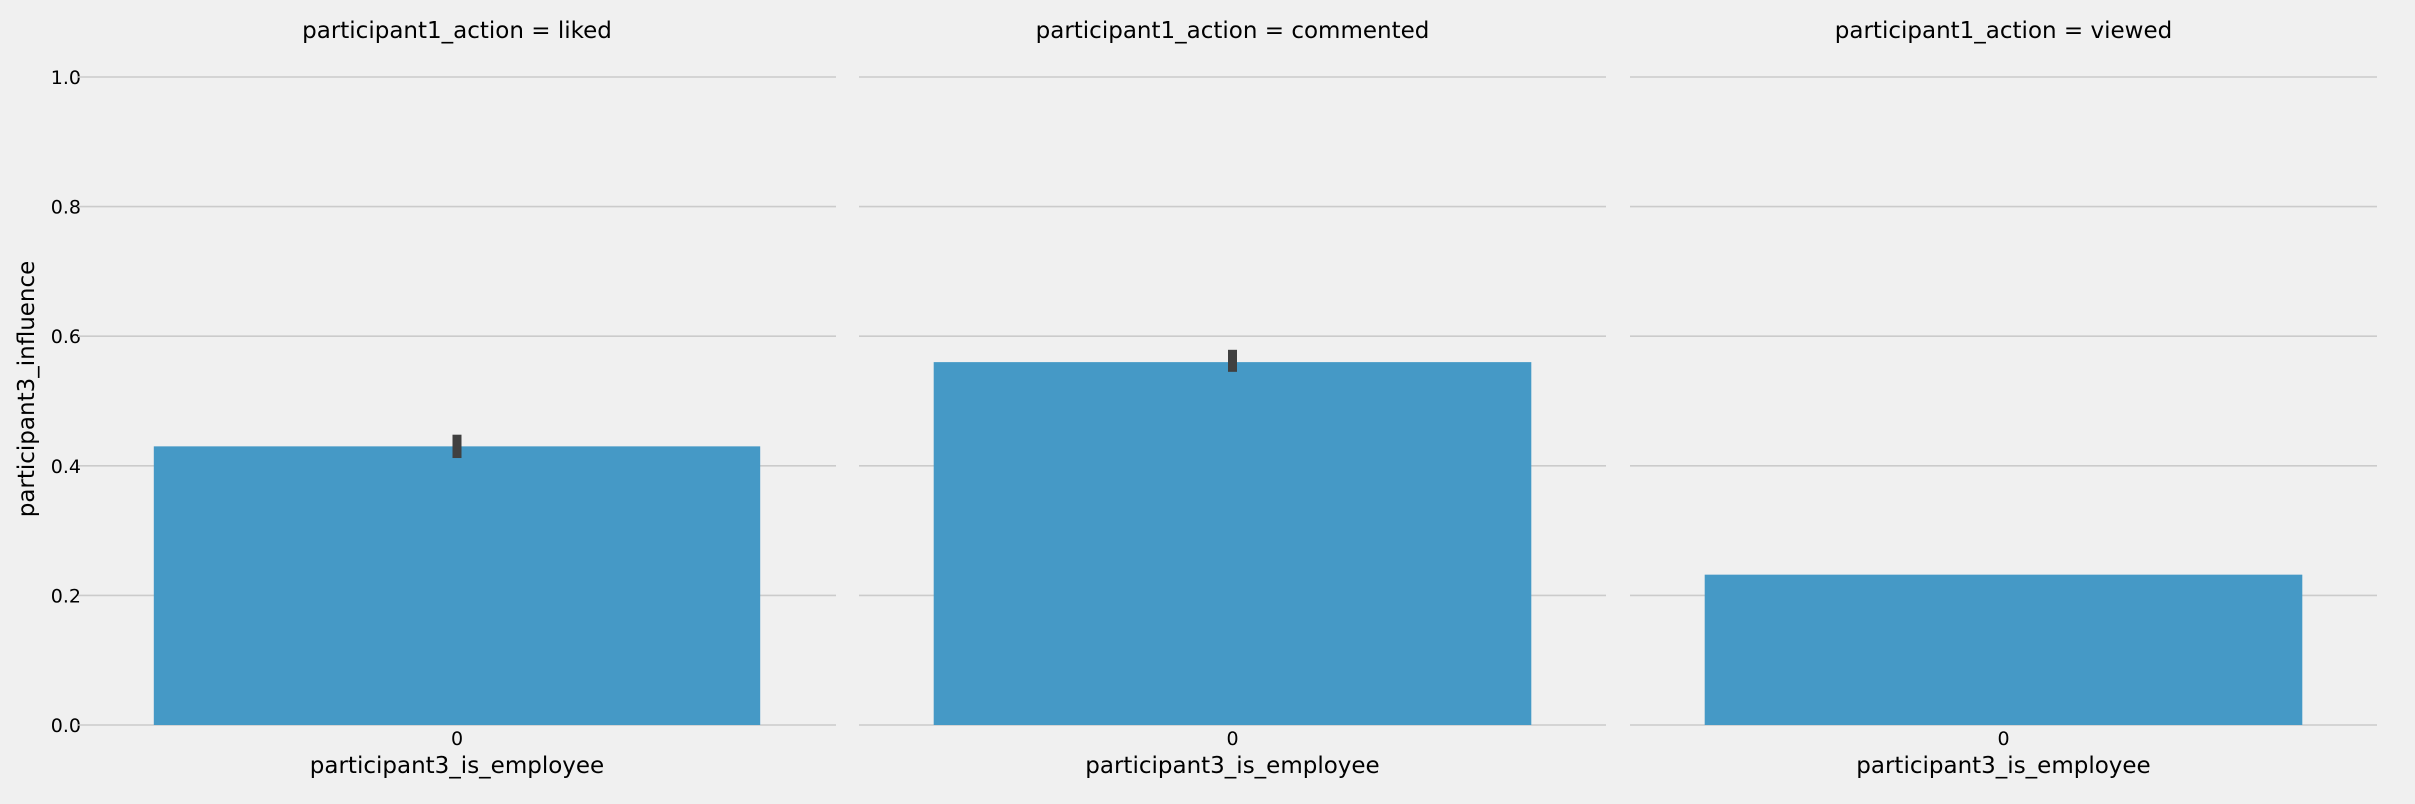 The width and height of the screenshot is (2415, 804). I want to click on y-tick-label: 0.8, so click(66, 208).